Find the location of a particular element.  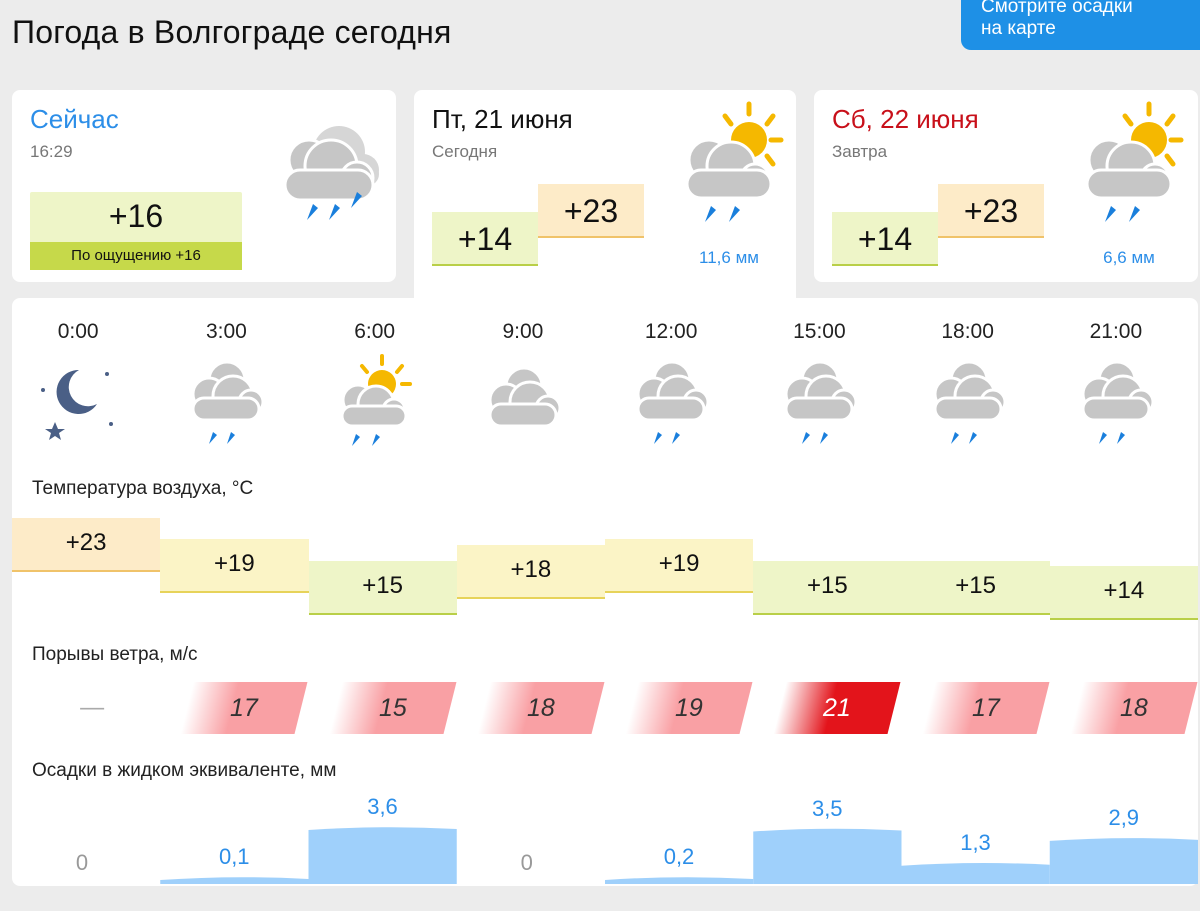

temp-cell: +23 is located at coordinates (86, 545).